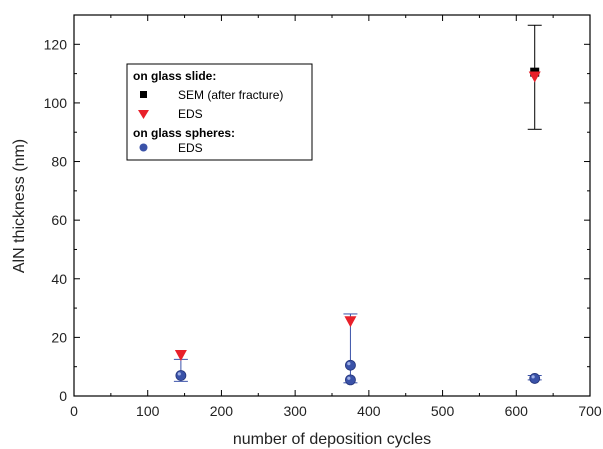  I want to click on y-tick-label: 120, so click(56, 44).